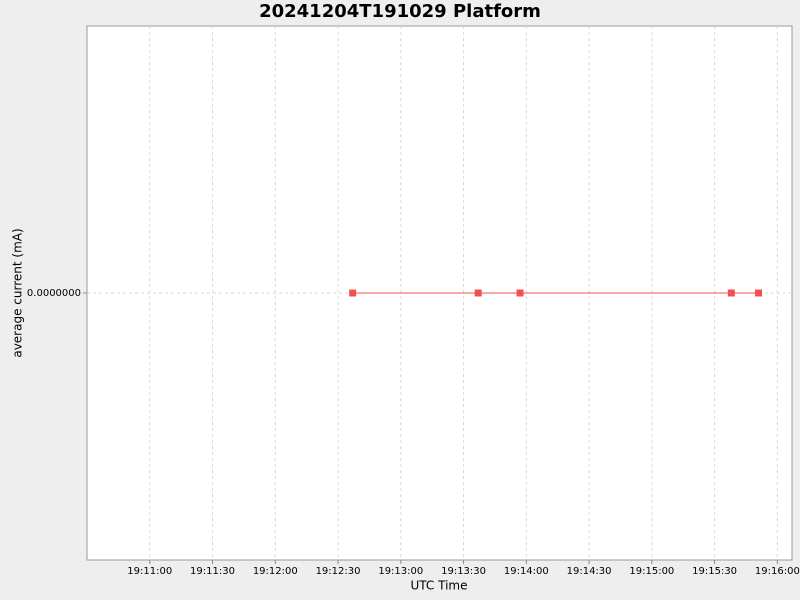 The image size is (800, 600). Describe the element at coordinates (651, 571) in the screenshot. I see `x-tick-label: 19:15:00` at that location.